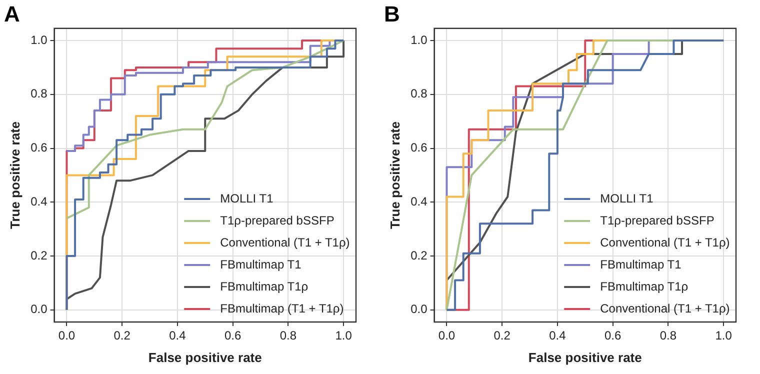 This screenshot has height=374, width=760. What do you see at coordinates (12, 13) in the screenshot?
I see `chart-title: A` at bounding box center [12, 13].